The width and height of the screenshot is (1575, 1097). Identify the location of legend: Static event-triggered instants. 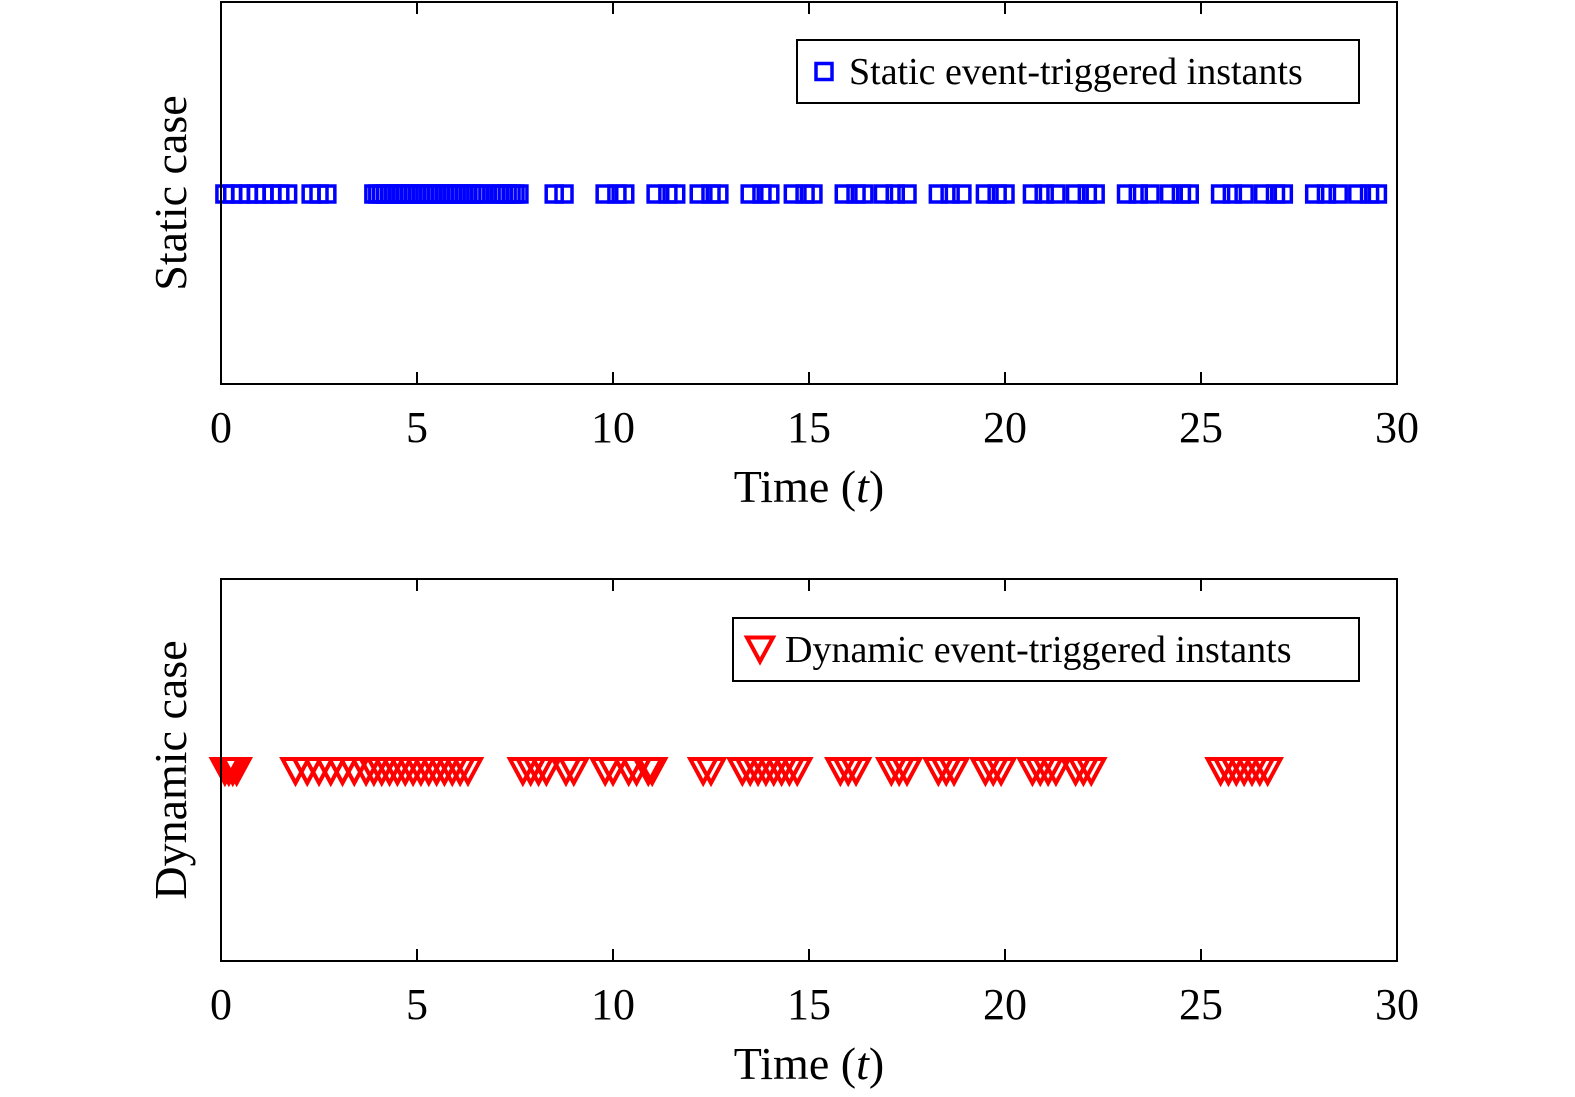
(1078, 71).